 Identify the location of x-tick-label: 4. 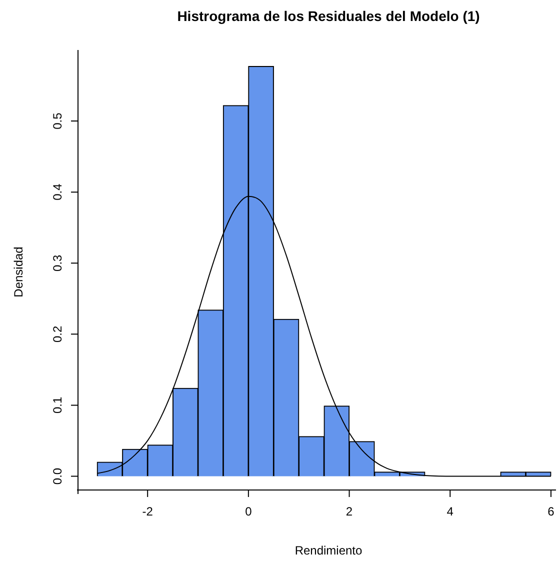
(450, 511).